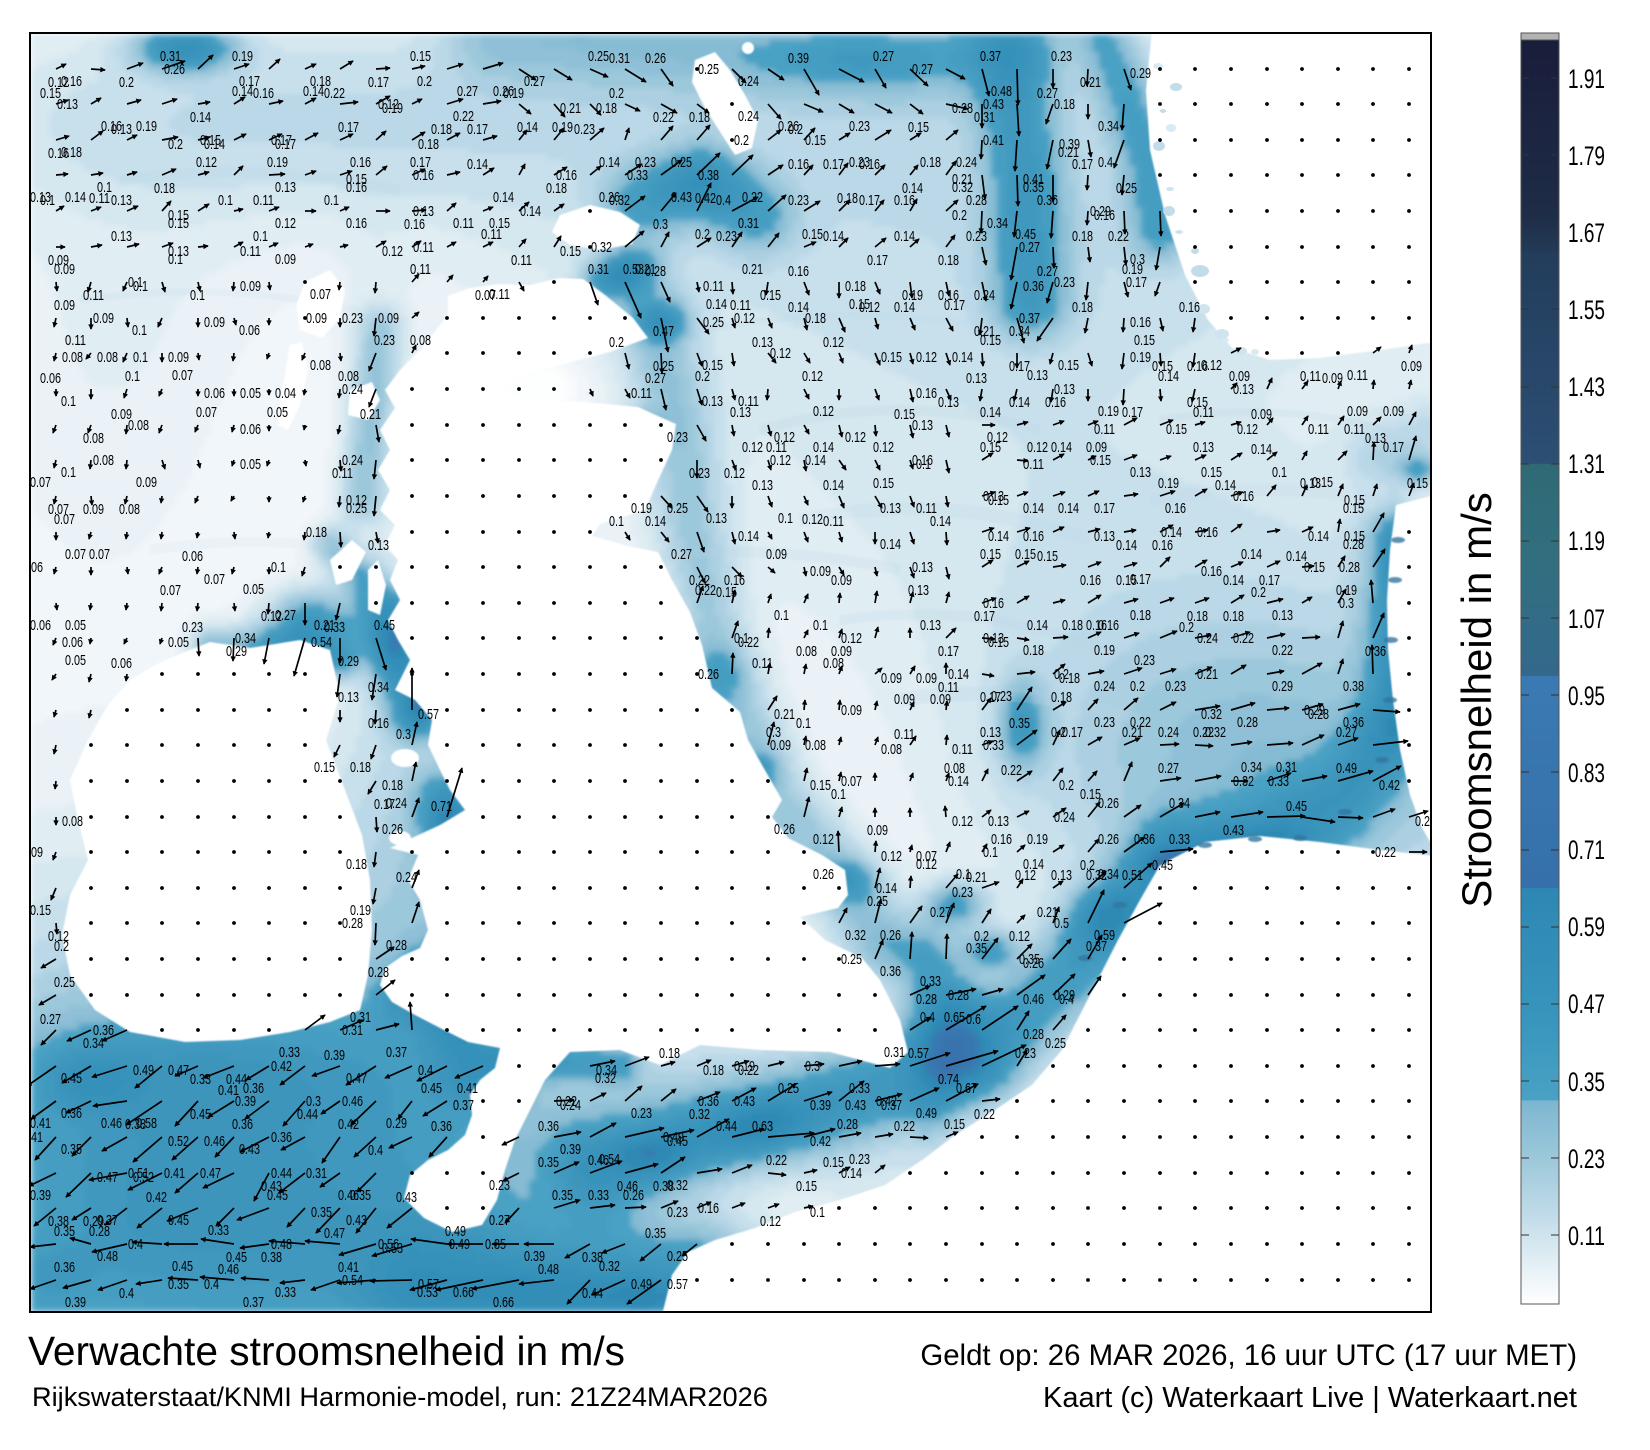 Image resolution: width=1650 pixels, height=1450 pixels. I want to click on svg-text: 0.57, so click(918, 1053).